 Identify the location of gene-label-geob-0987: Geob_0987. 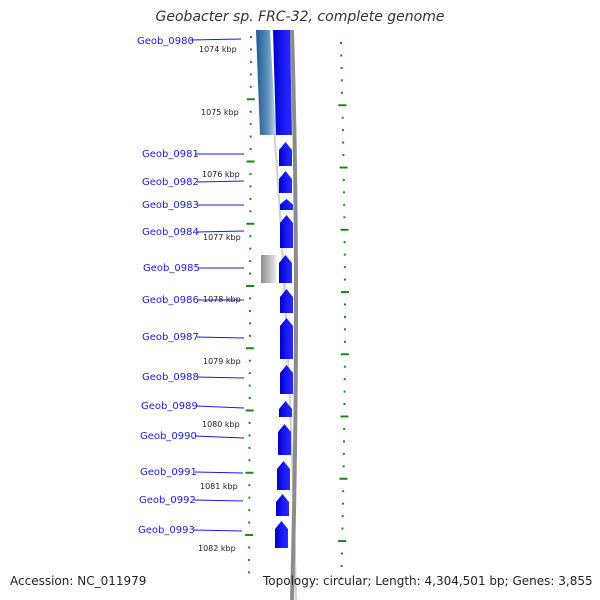
(170, 337).